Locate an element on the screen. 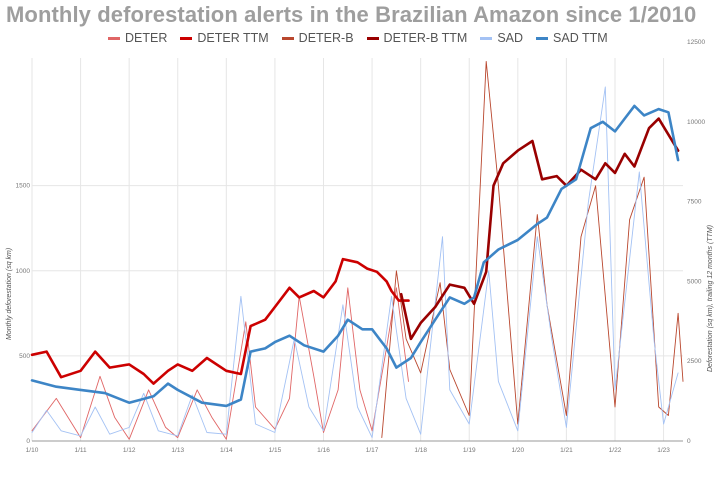 Image resolution: width=720 pixels, height=480 pixels. y-axis-left-label: Monthly deforestation (sq km) is located at coordinates (9, 294).